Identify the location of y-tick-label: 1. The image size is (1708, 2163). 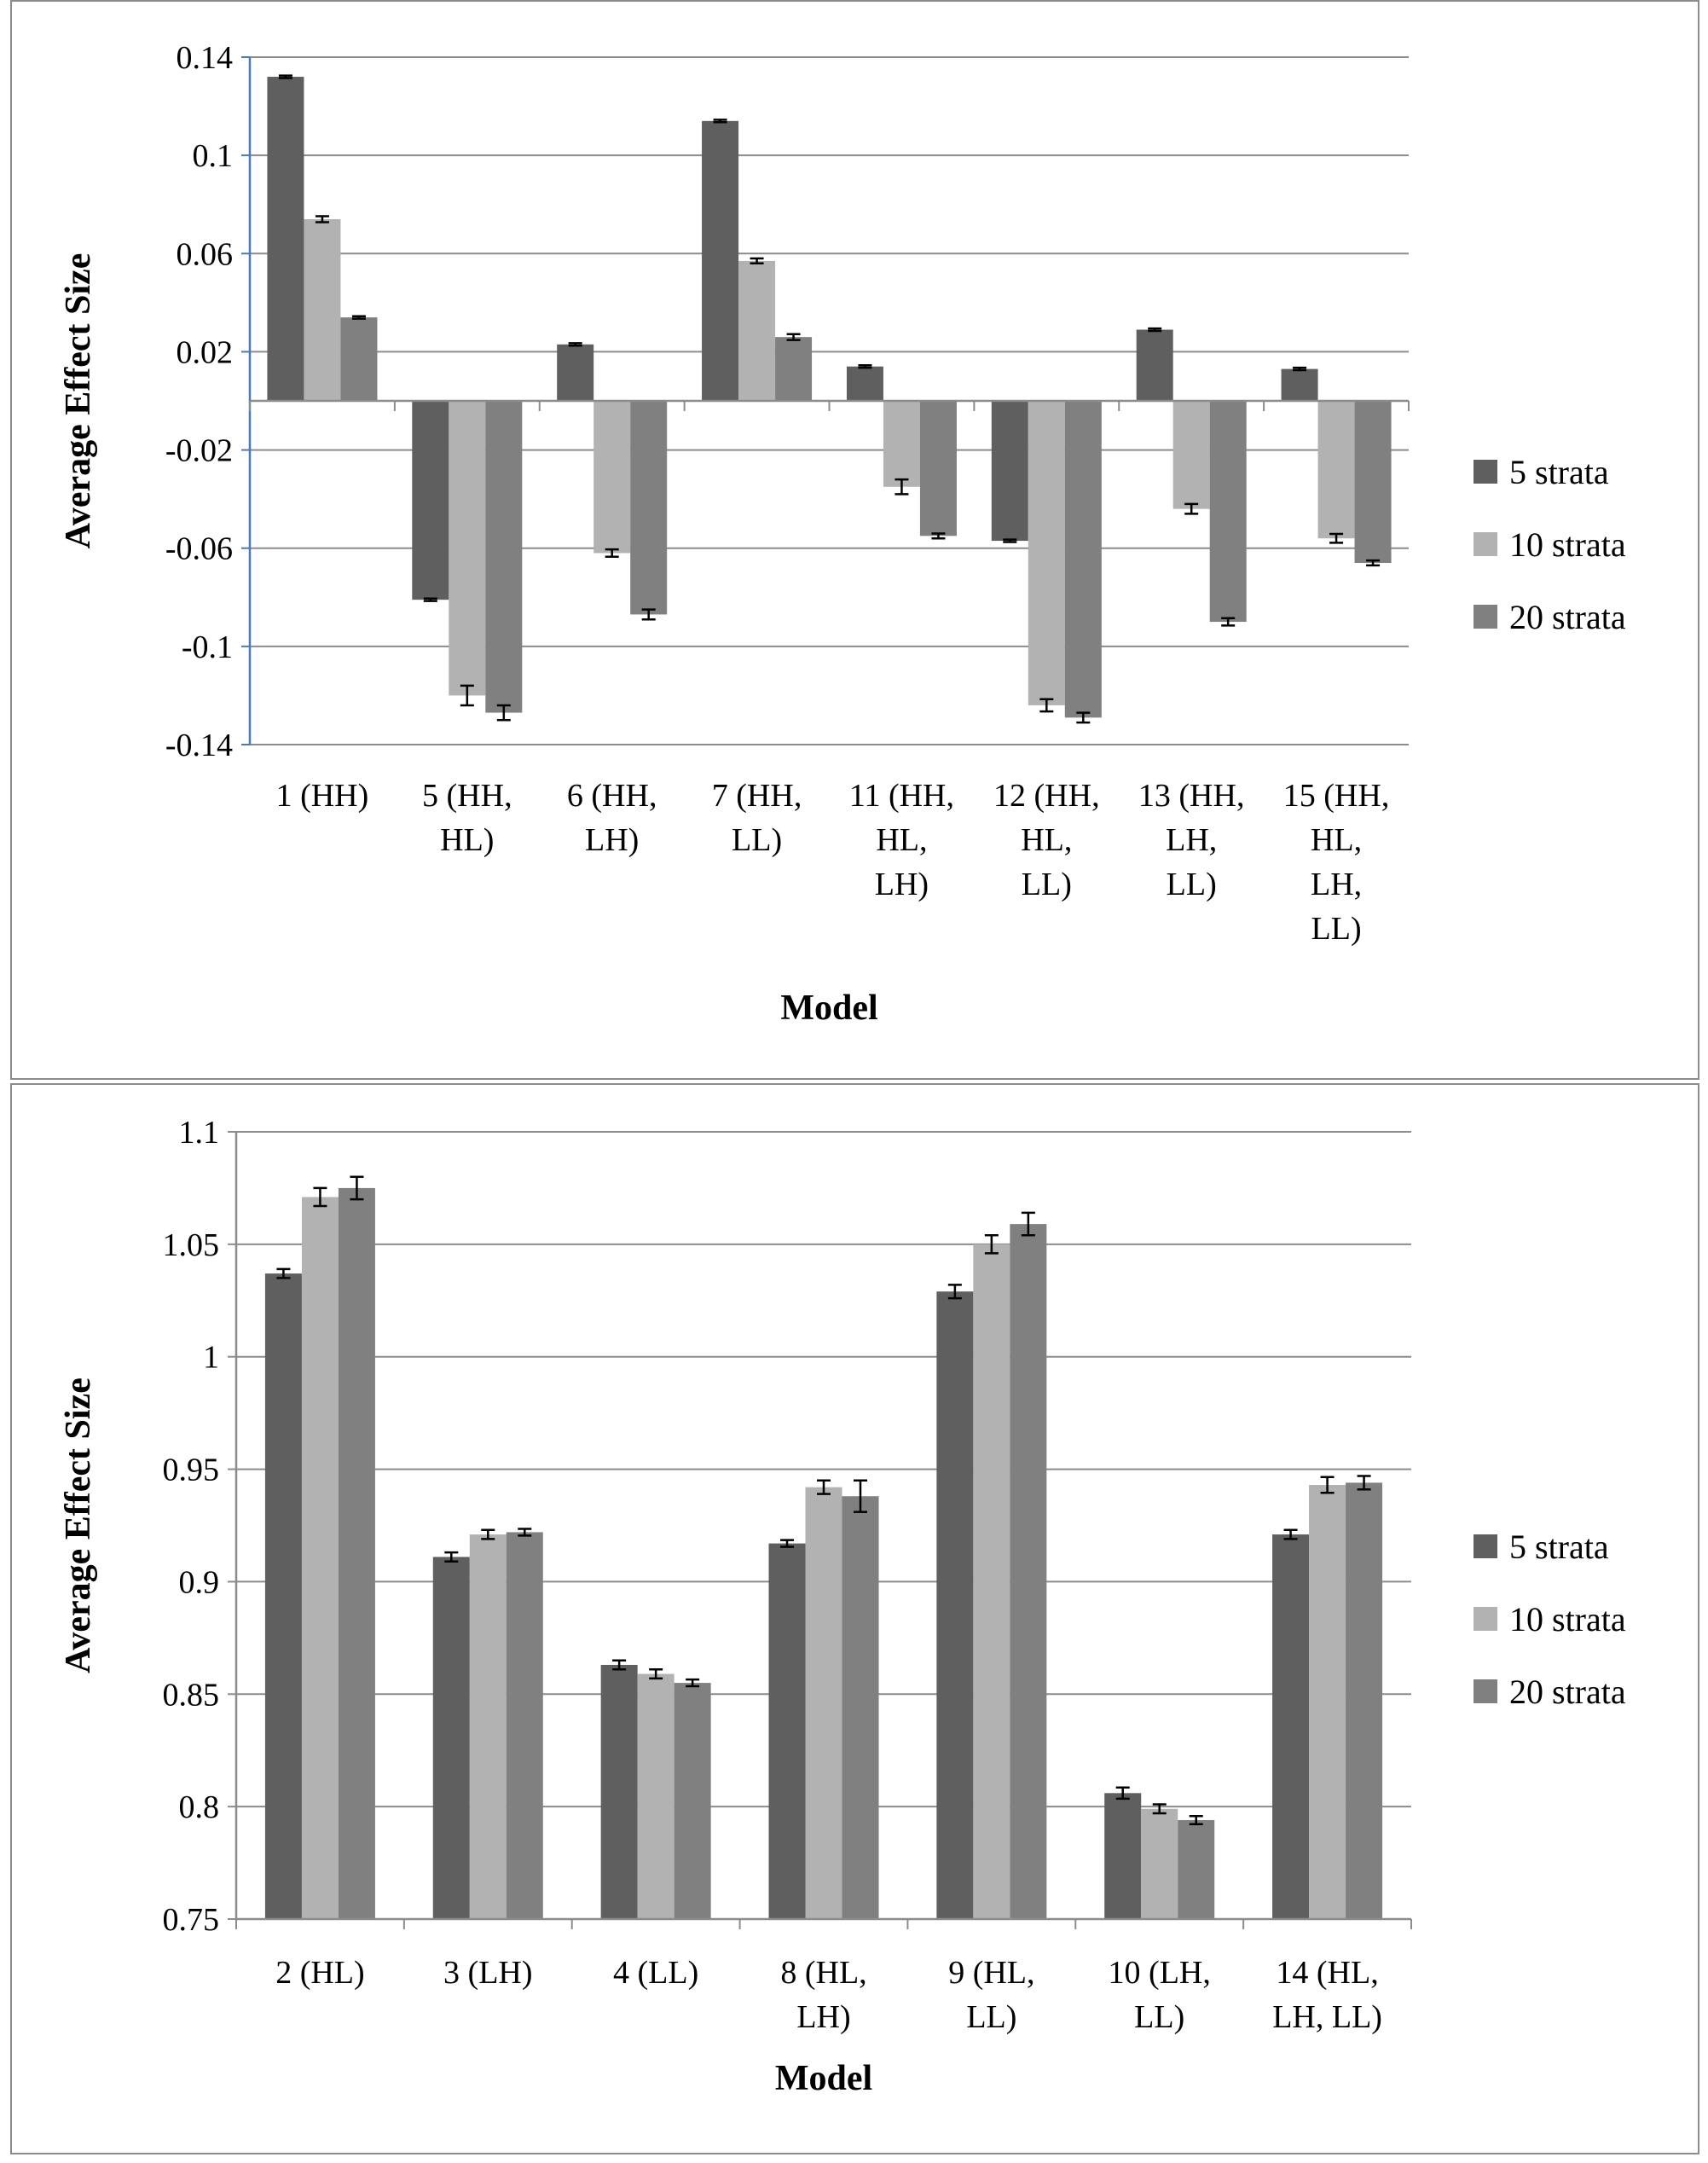
(211, 1358).